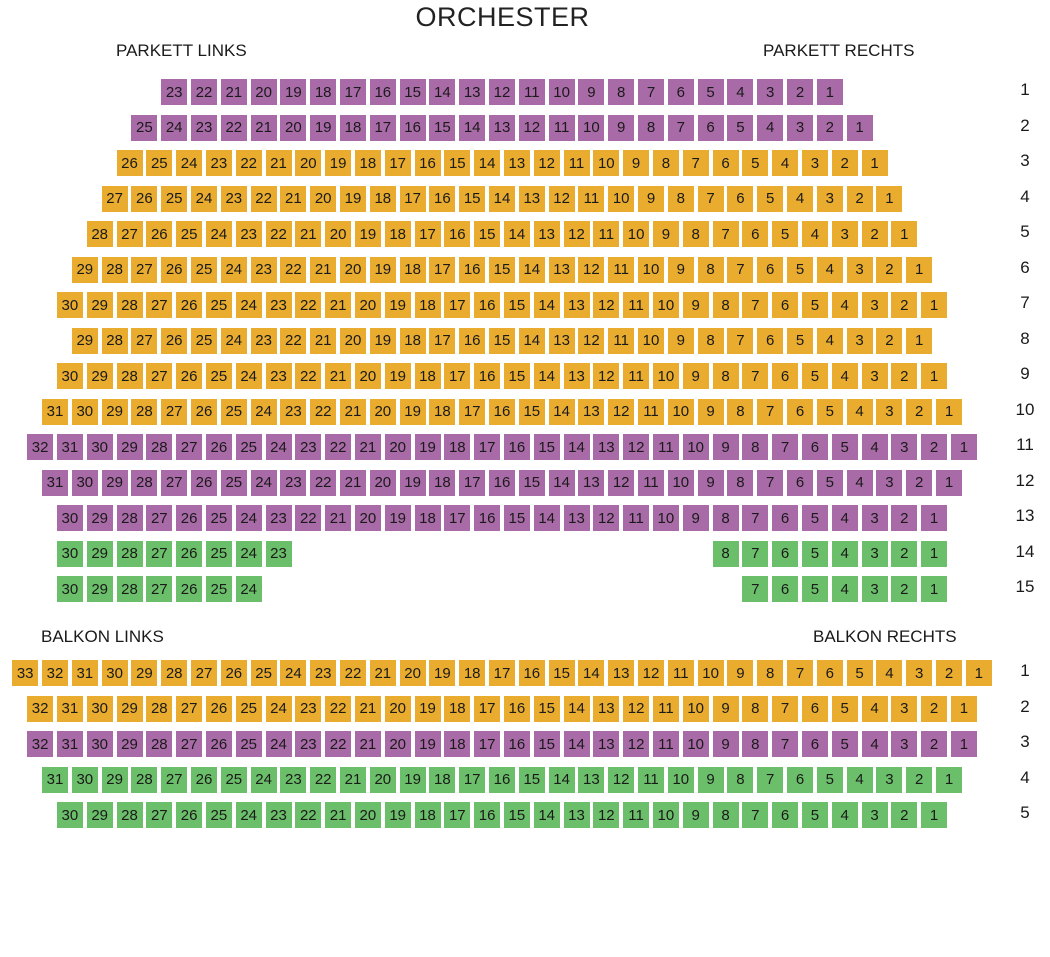  Describe the element at coordinates (472, 482) in the screenshot. I see `seat-parkett-row-12-17: 17` at that location.